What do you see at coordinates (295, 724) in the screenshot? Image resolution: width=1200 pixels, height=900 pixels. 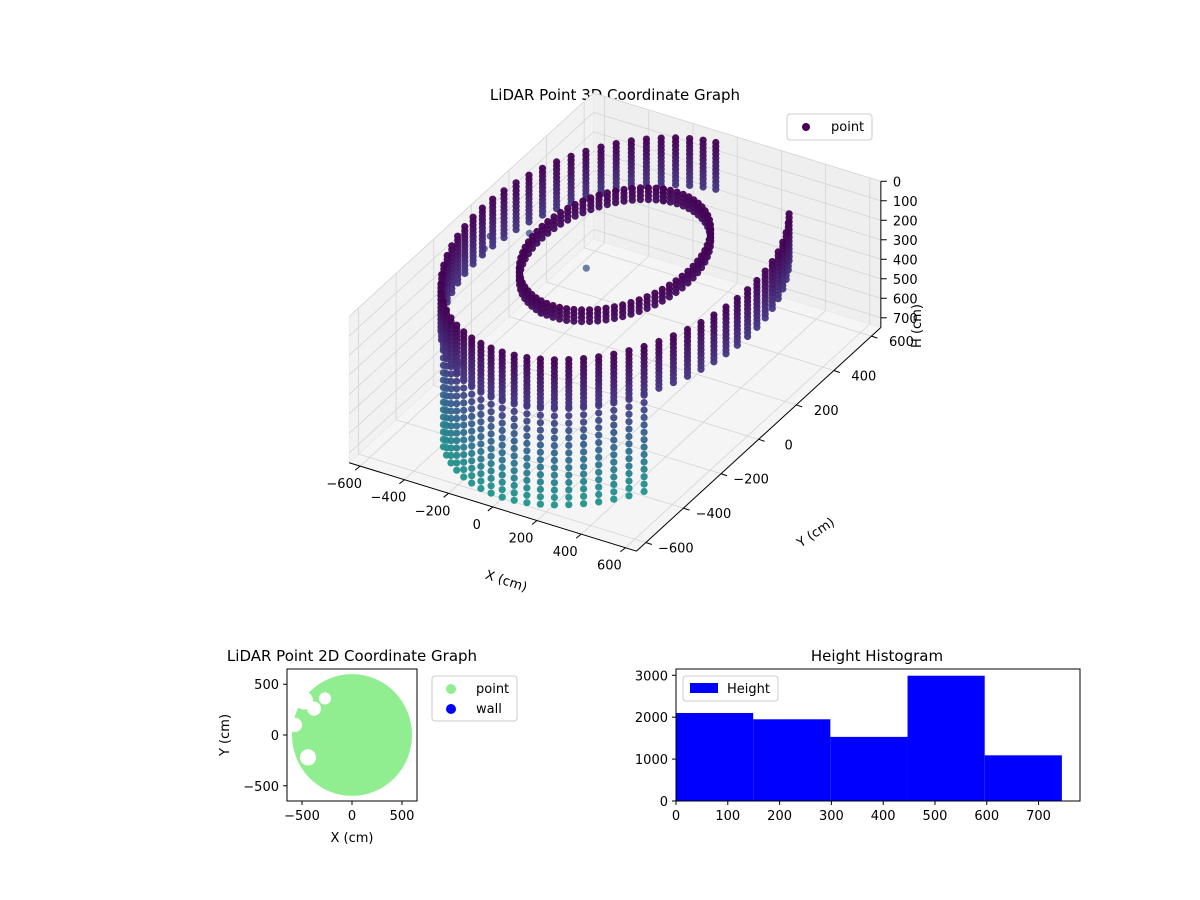 I see `scatter-gap` at bounding box center [295, 724].